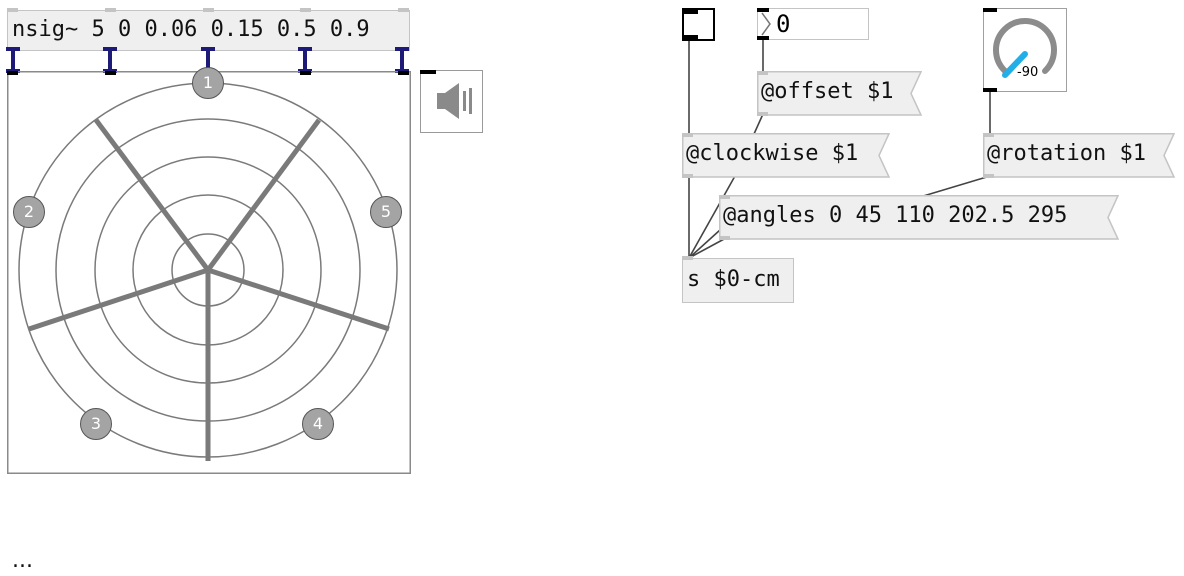  What do you see at coordinates (687, 258) in the screenshot?
I see `send-inlet` at bounding box center [687, 258].